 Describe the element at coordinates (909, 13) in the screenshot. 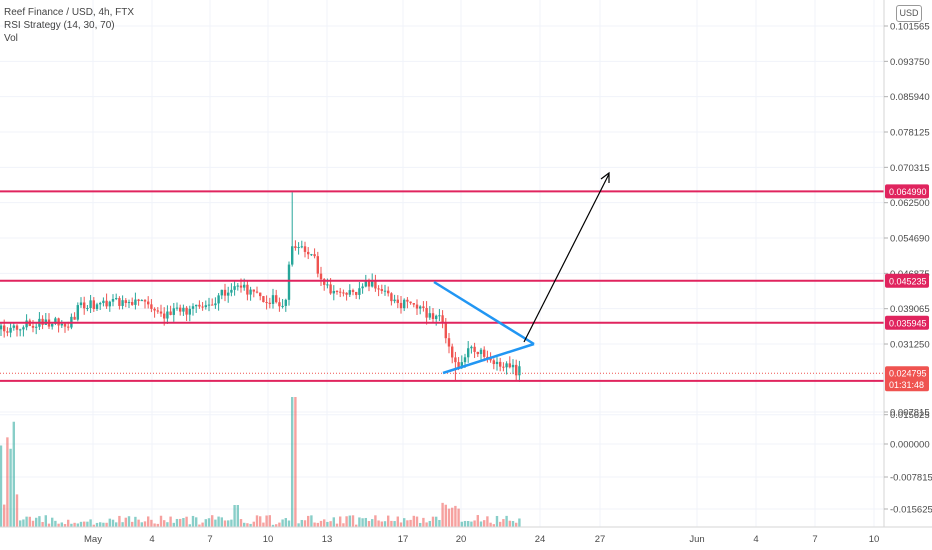

I see `currency-button: USD` at that location.